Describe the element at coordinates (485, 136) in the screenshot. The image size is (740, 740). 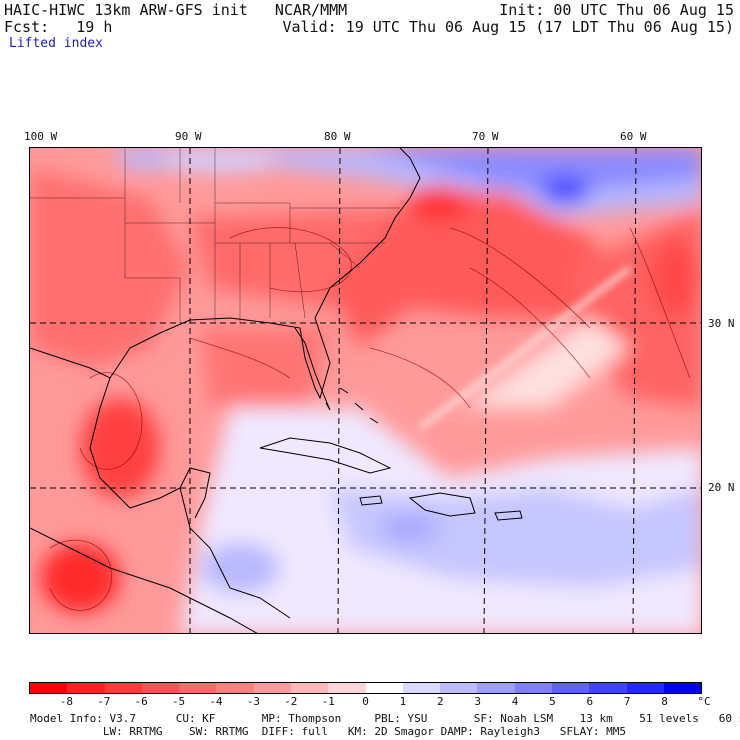
I see `lon-label-70w: 70 W` at that location.